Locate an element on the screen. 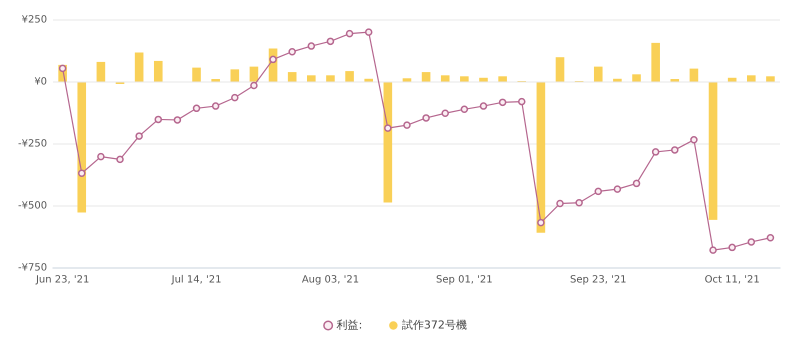 This screenshot has width=794, height=349. x-tick-label: Oct 11, '21 is located at coordinates (732, 280).